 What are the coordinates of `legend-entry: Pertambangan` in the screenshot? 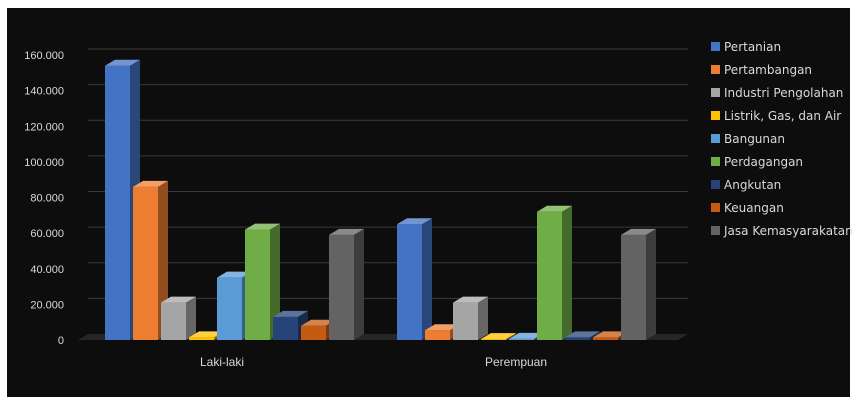 It's located at (761, 70).